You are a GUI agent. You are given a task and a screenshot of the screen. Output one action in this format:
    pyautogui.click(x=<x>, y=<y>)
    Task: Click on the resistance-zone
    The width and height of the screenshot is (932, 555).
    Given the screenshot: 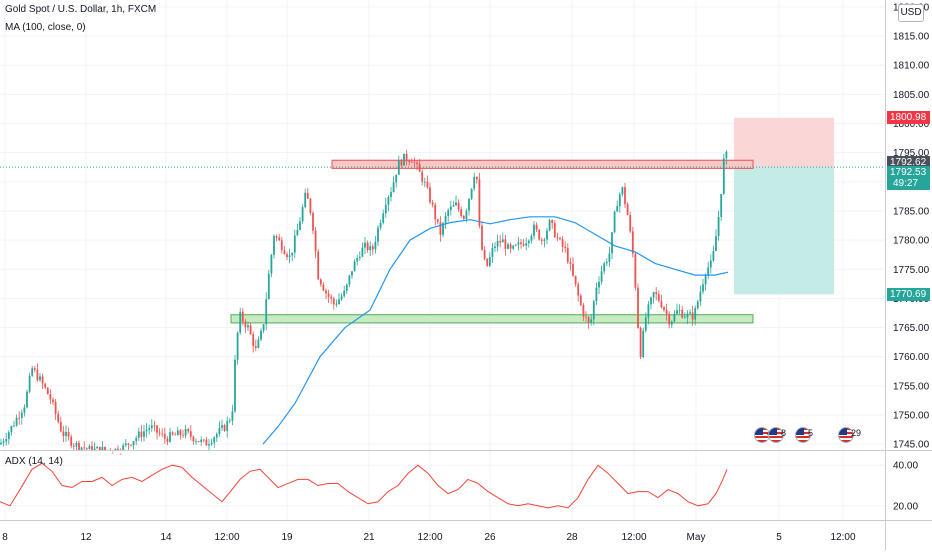 What is the action you would take?
    pyautogui.click(x=542, y=164)
    